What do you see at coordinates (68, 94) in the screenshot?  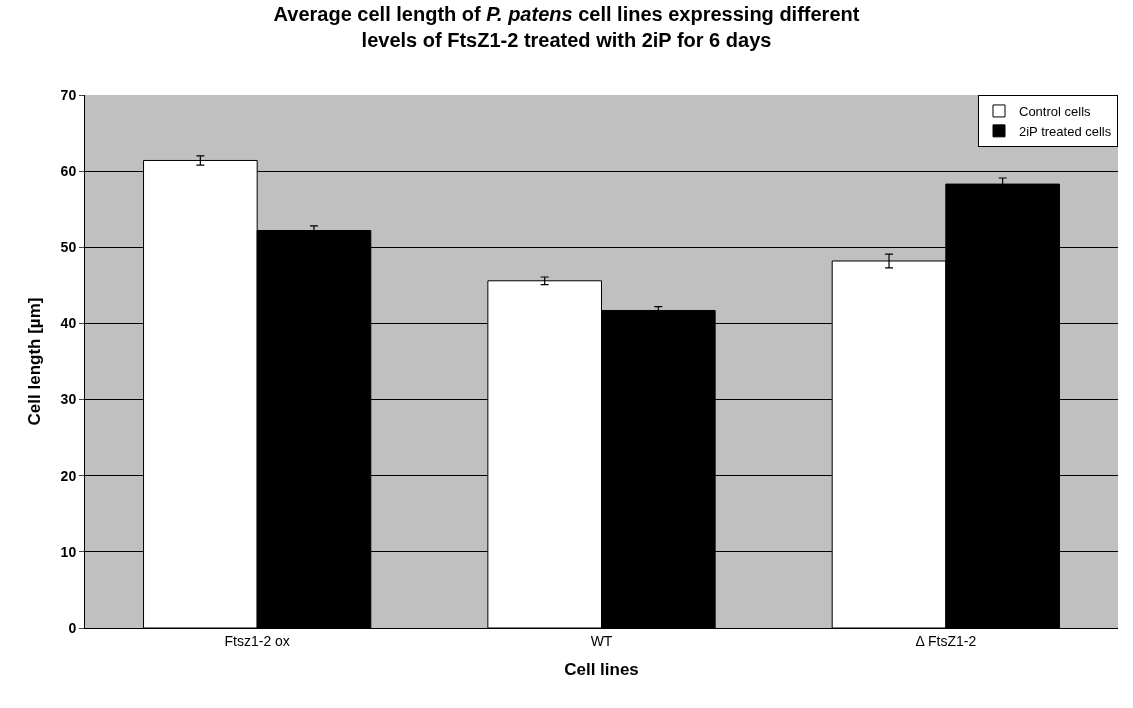 I see `y-tick-label: 70` at bounding box center [68, 94].